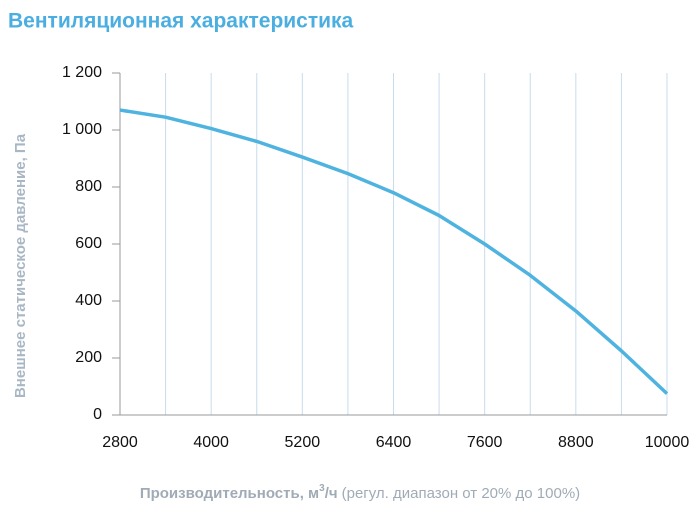 This screenshot has height=514, width=700. What do you see at coordinates (88, 186) in the screenshot?
I see `y-tick-label: 800` at bounding box center [88, 186].